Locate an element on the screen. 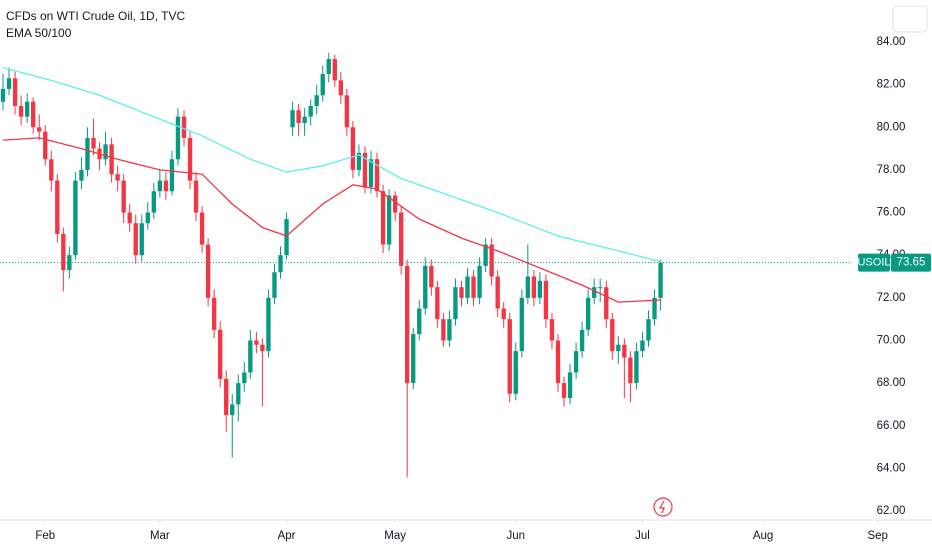  y-tick-label: 74.00 is located at coordinates (891, 255).